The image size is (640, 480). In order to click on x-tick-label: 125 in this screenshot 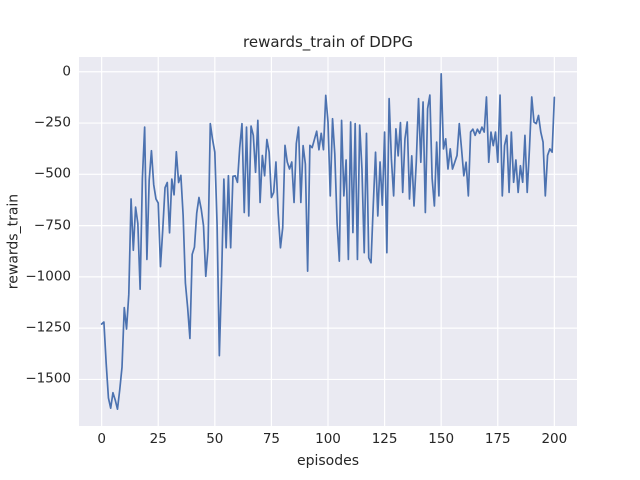, I will do `click(384, 439)`.